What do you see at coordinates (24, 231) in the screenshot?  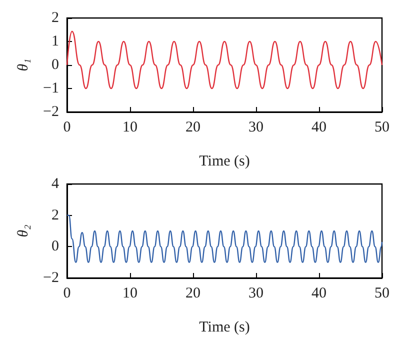 I see `y-axis-title: θ₂` at bounding box center [24, 231].